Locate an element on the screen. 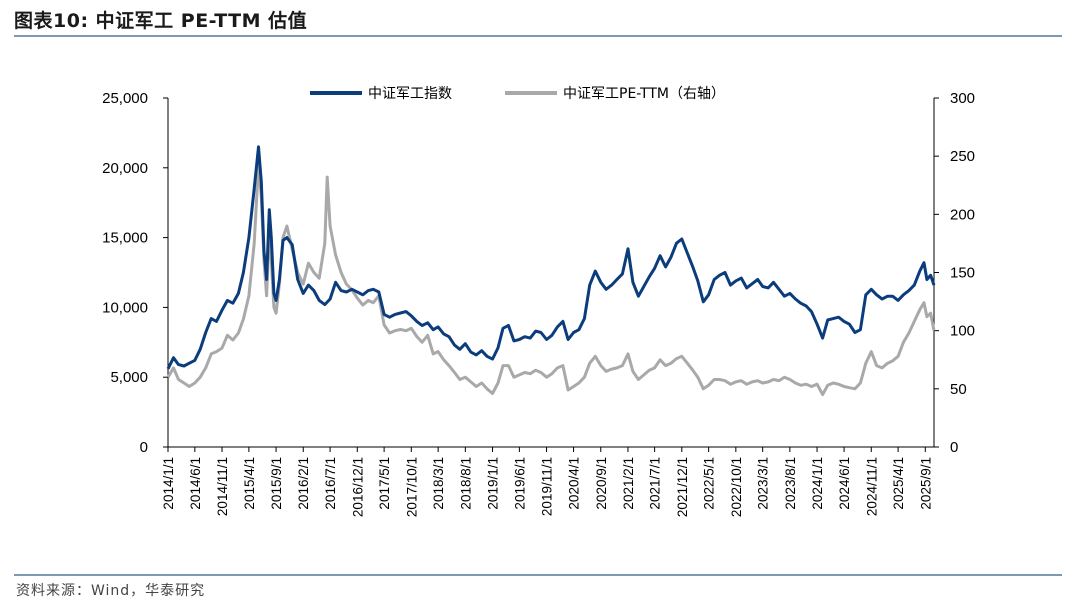  x-tick-label: 2016/12/1 is located at coordinates (357, 487).